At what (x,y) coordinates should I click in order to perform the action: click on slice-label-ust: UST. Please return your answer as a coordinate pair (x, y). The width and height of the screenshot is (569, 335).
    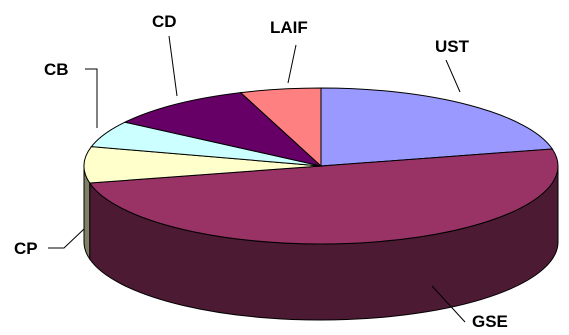
    Looking at the image, I should click on (452, 46).